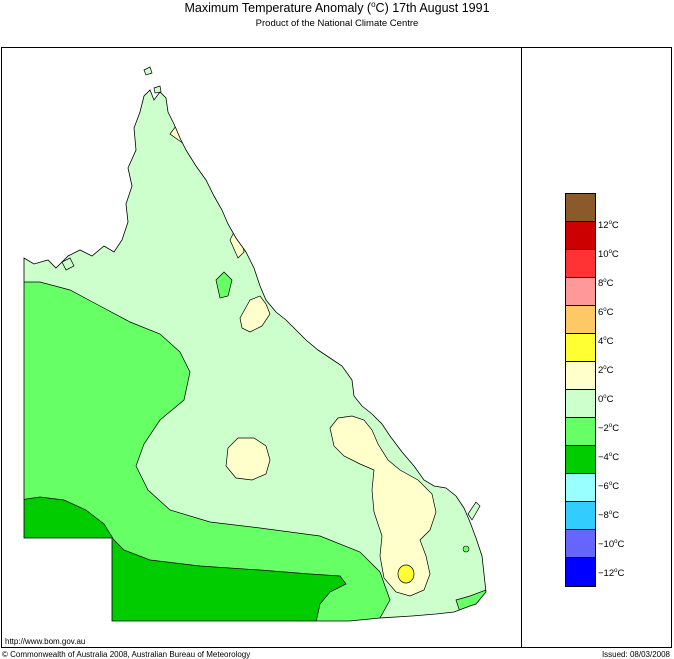 Image resolution: width=674 pixels, height=659 pixels. Describe the element at coordinates (611, 545) in the screenshot. I see `legend-label-minus10: −10oC` at that location.